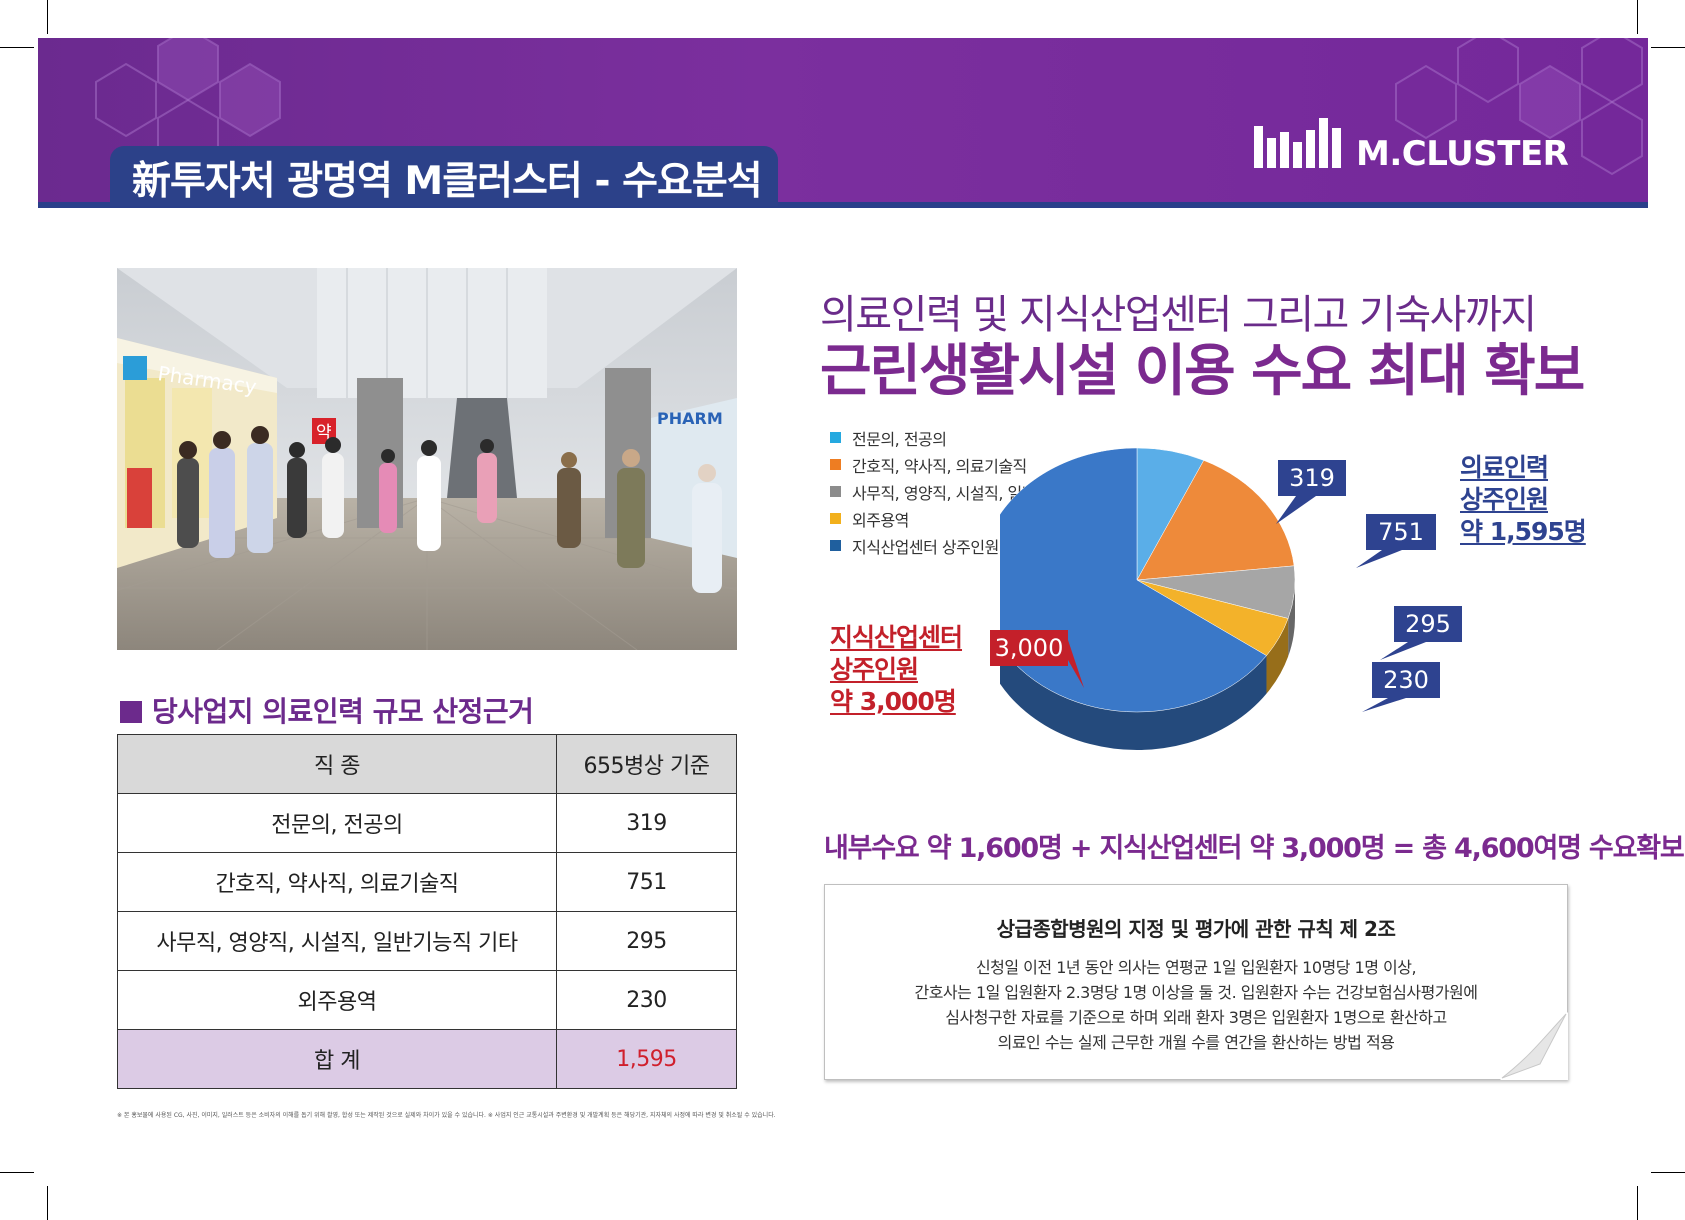  Describe the element at coordinates (324, 433) in the screenshot. I see `yak-sign: 약` at that location.